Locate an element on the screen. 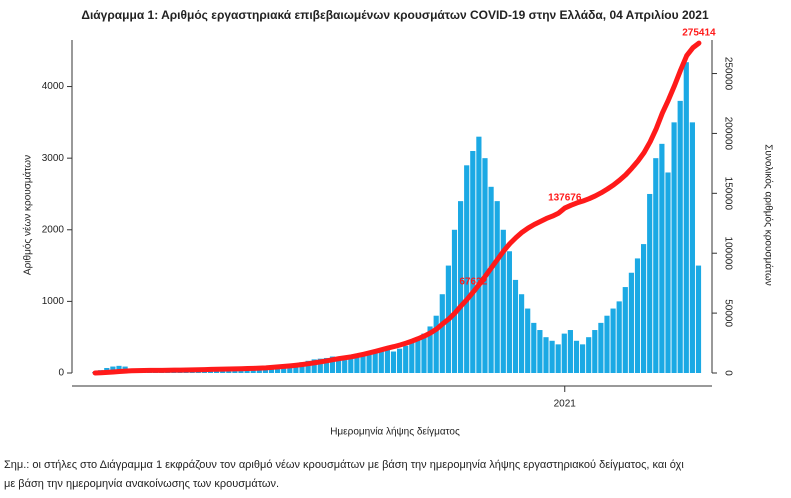  y-tick-label: 2000 is located at coordinates (53, 229).